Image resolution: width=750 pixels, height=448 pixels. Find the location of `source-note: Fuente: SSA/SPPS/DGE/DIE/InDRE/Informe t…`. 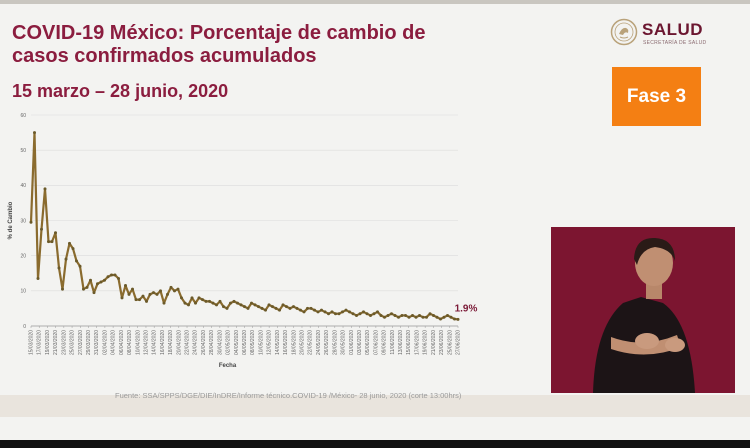

source-note: Fuente: SSA/SPPS/DGE/DIE/InDRE/Informe t… is located at coordinates (288, 395).